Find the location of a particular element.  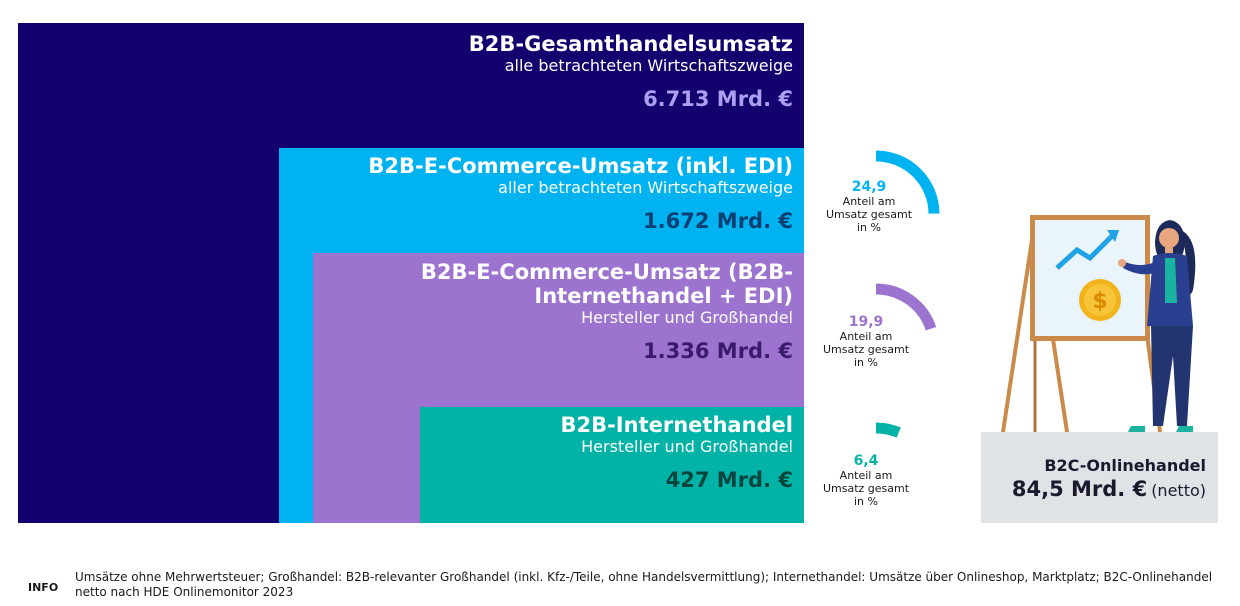

b2c-value: 84,5 Mrd. € is located at coordinates (1079, 489).